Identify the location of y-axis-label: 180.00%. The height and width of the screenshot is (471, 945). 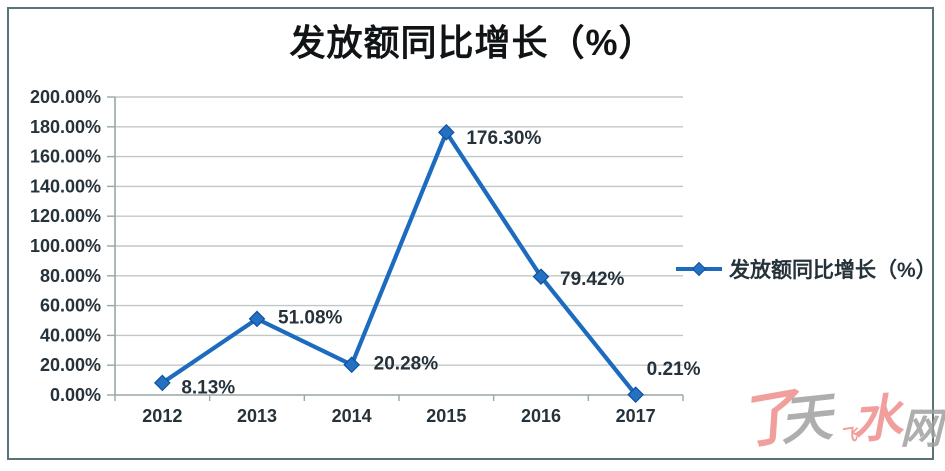
(65, 127).